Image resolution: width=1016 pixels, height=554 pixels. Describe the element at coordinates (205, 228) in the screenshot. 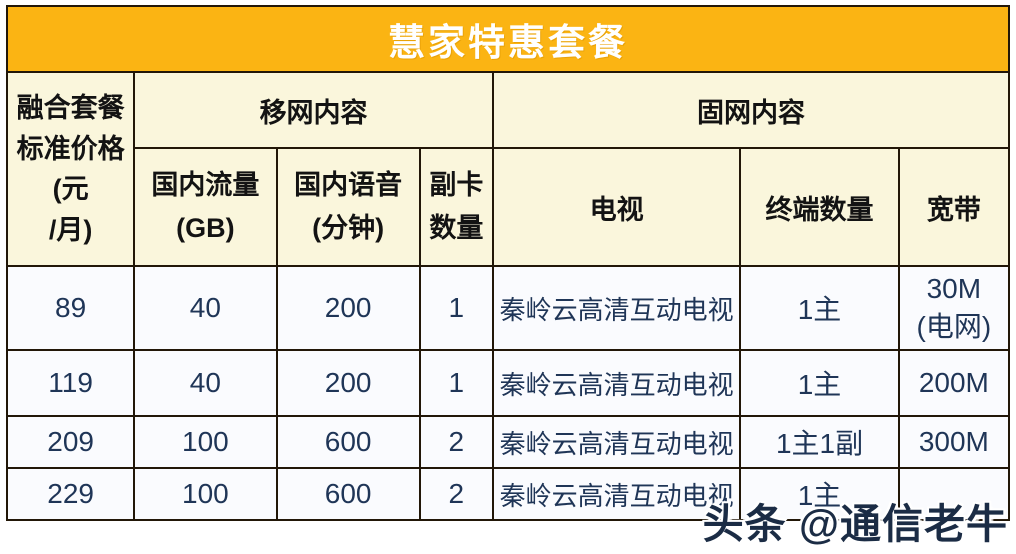

I see `header-line: (GB)` at that location.